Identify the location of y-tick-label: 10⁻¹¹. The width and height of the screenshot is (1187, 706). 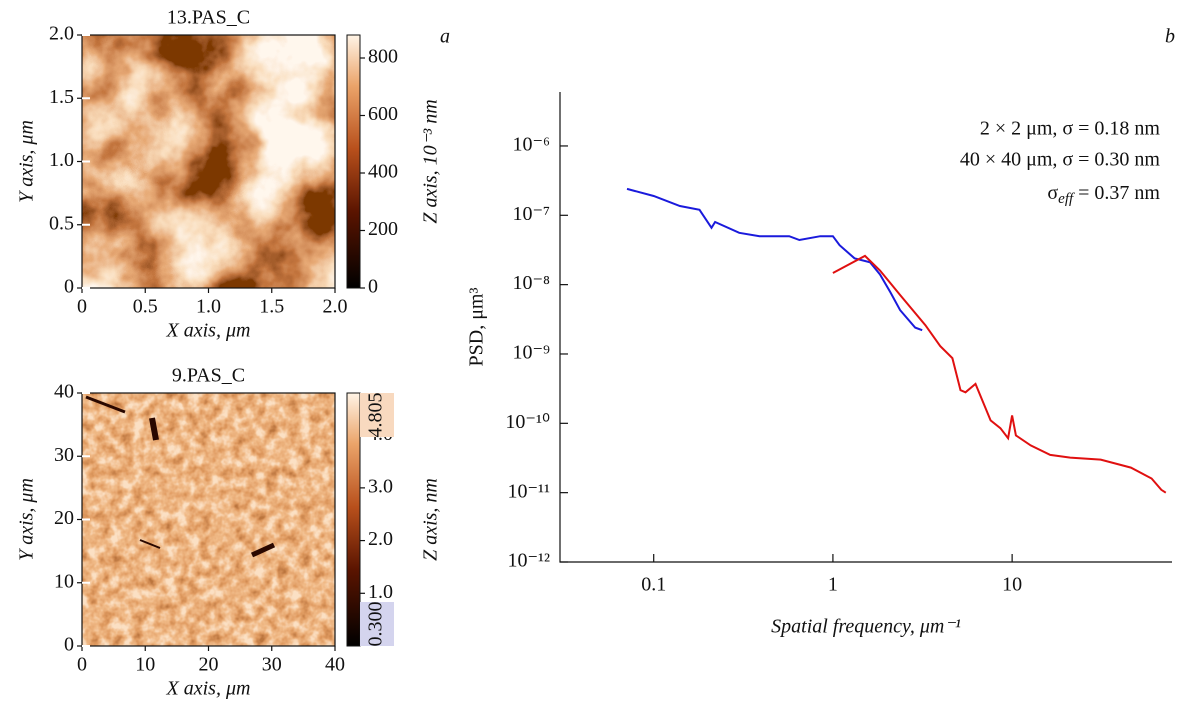
(528, 491).